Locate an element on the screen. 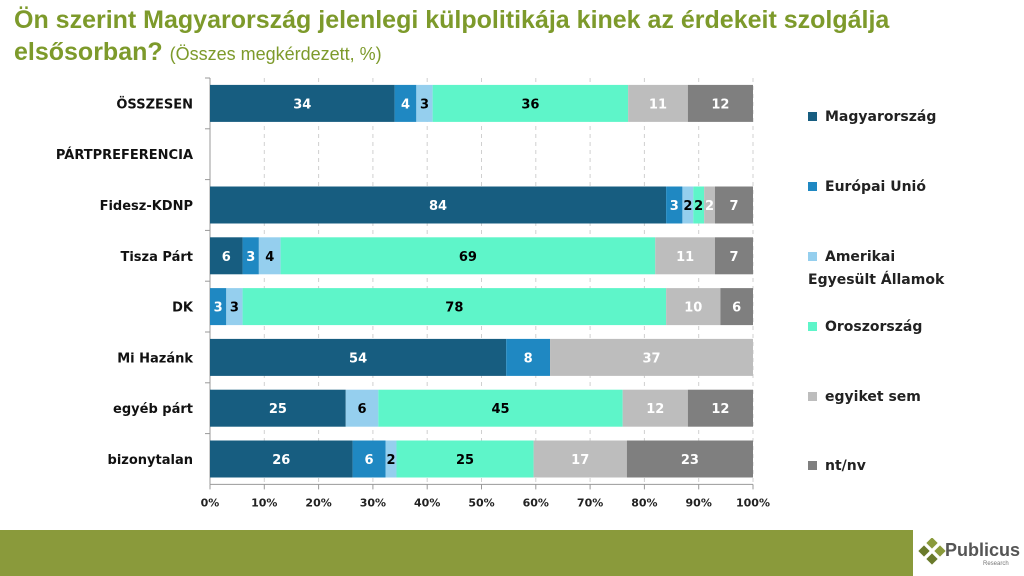 The height and width of the screenshot is (576, 1024). data-label: 36 is located at coordinates (530, 104).